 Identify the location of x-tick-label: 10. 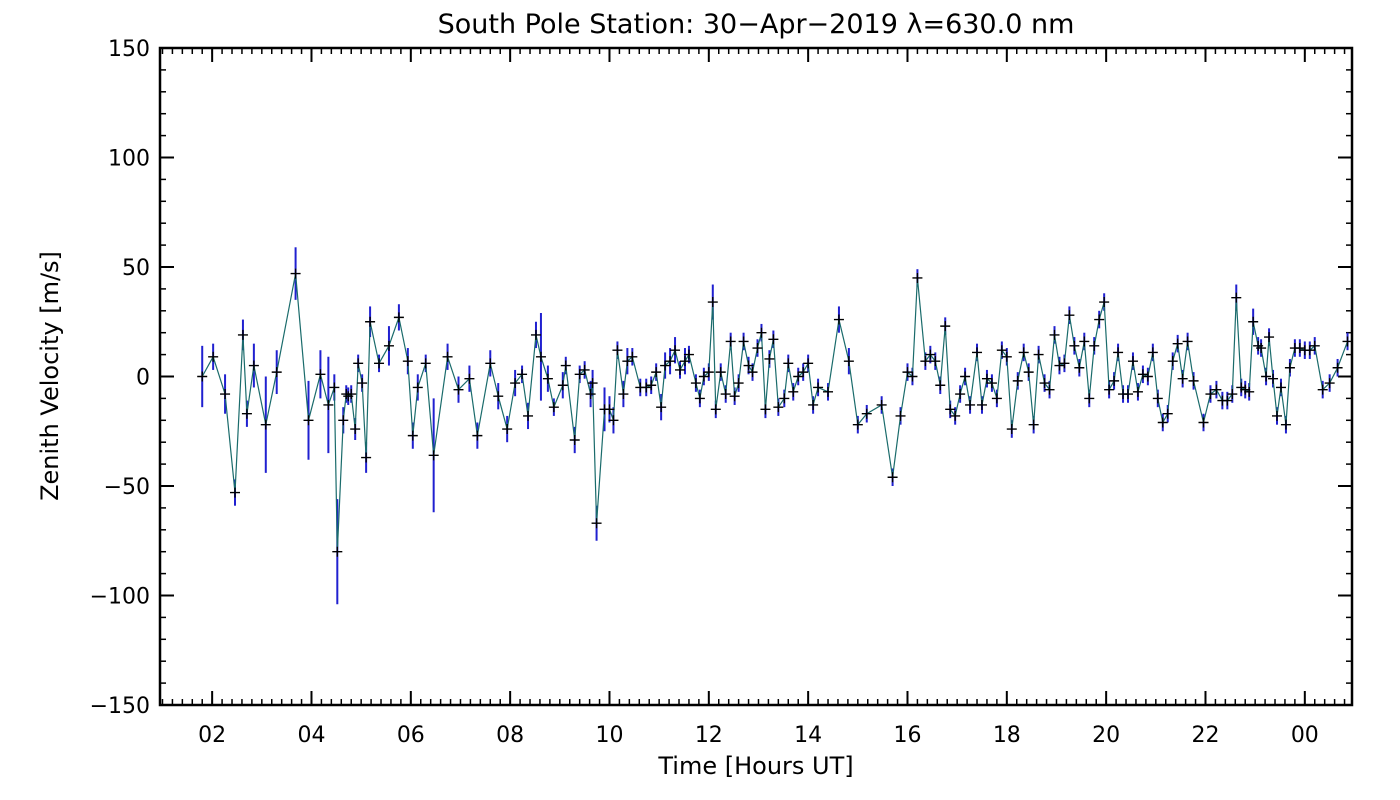
(609, 735).